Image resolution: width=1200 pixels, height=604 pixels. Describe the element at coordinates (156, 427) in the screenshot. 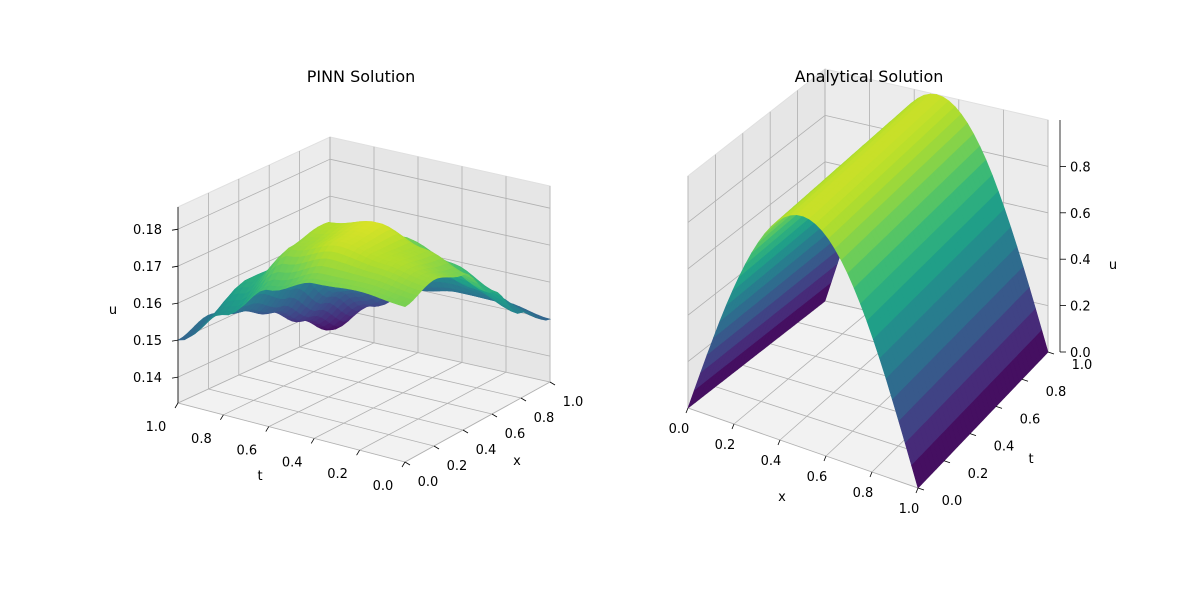

I see `pinn-t-tick-label: 1.0` at that location.